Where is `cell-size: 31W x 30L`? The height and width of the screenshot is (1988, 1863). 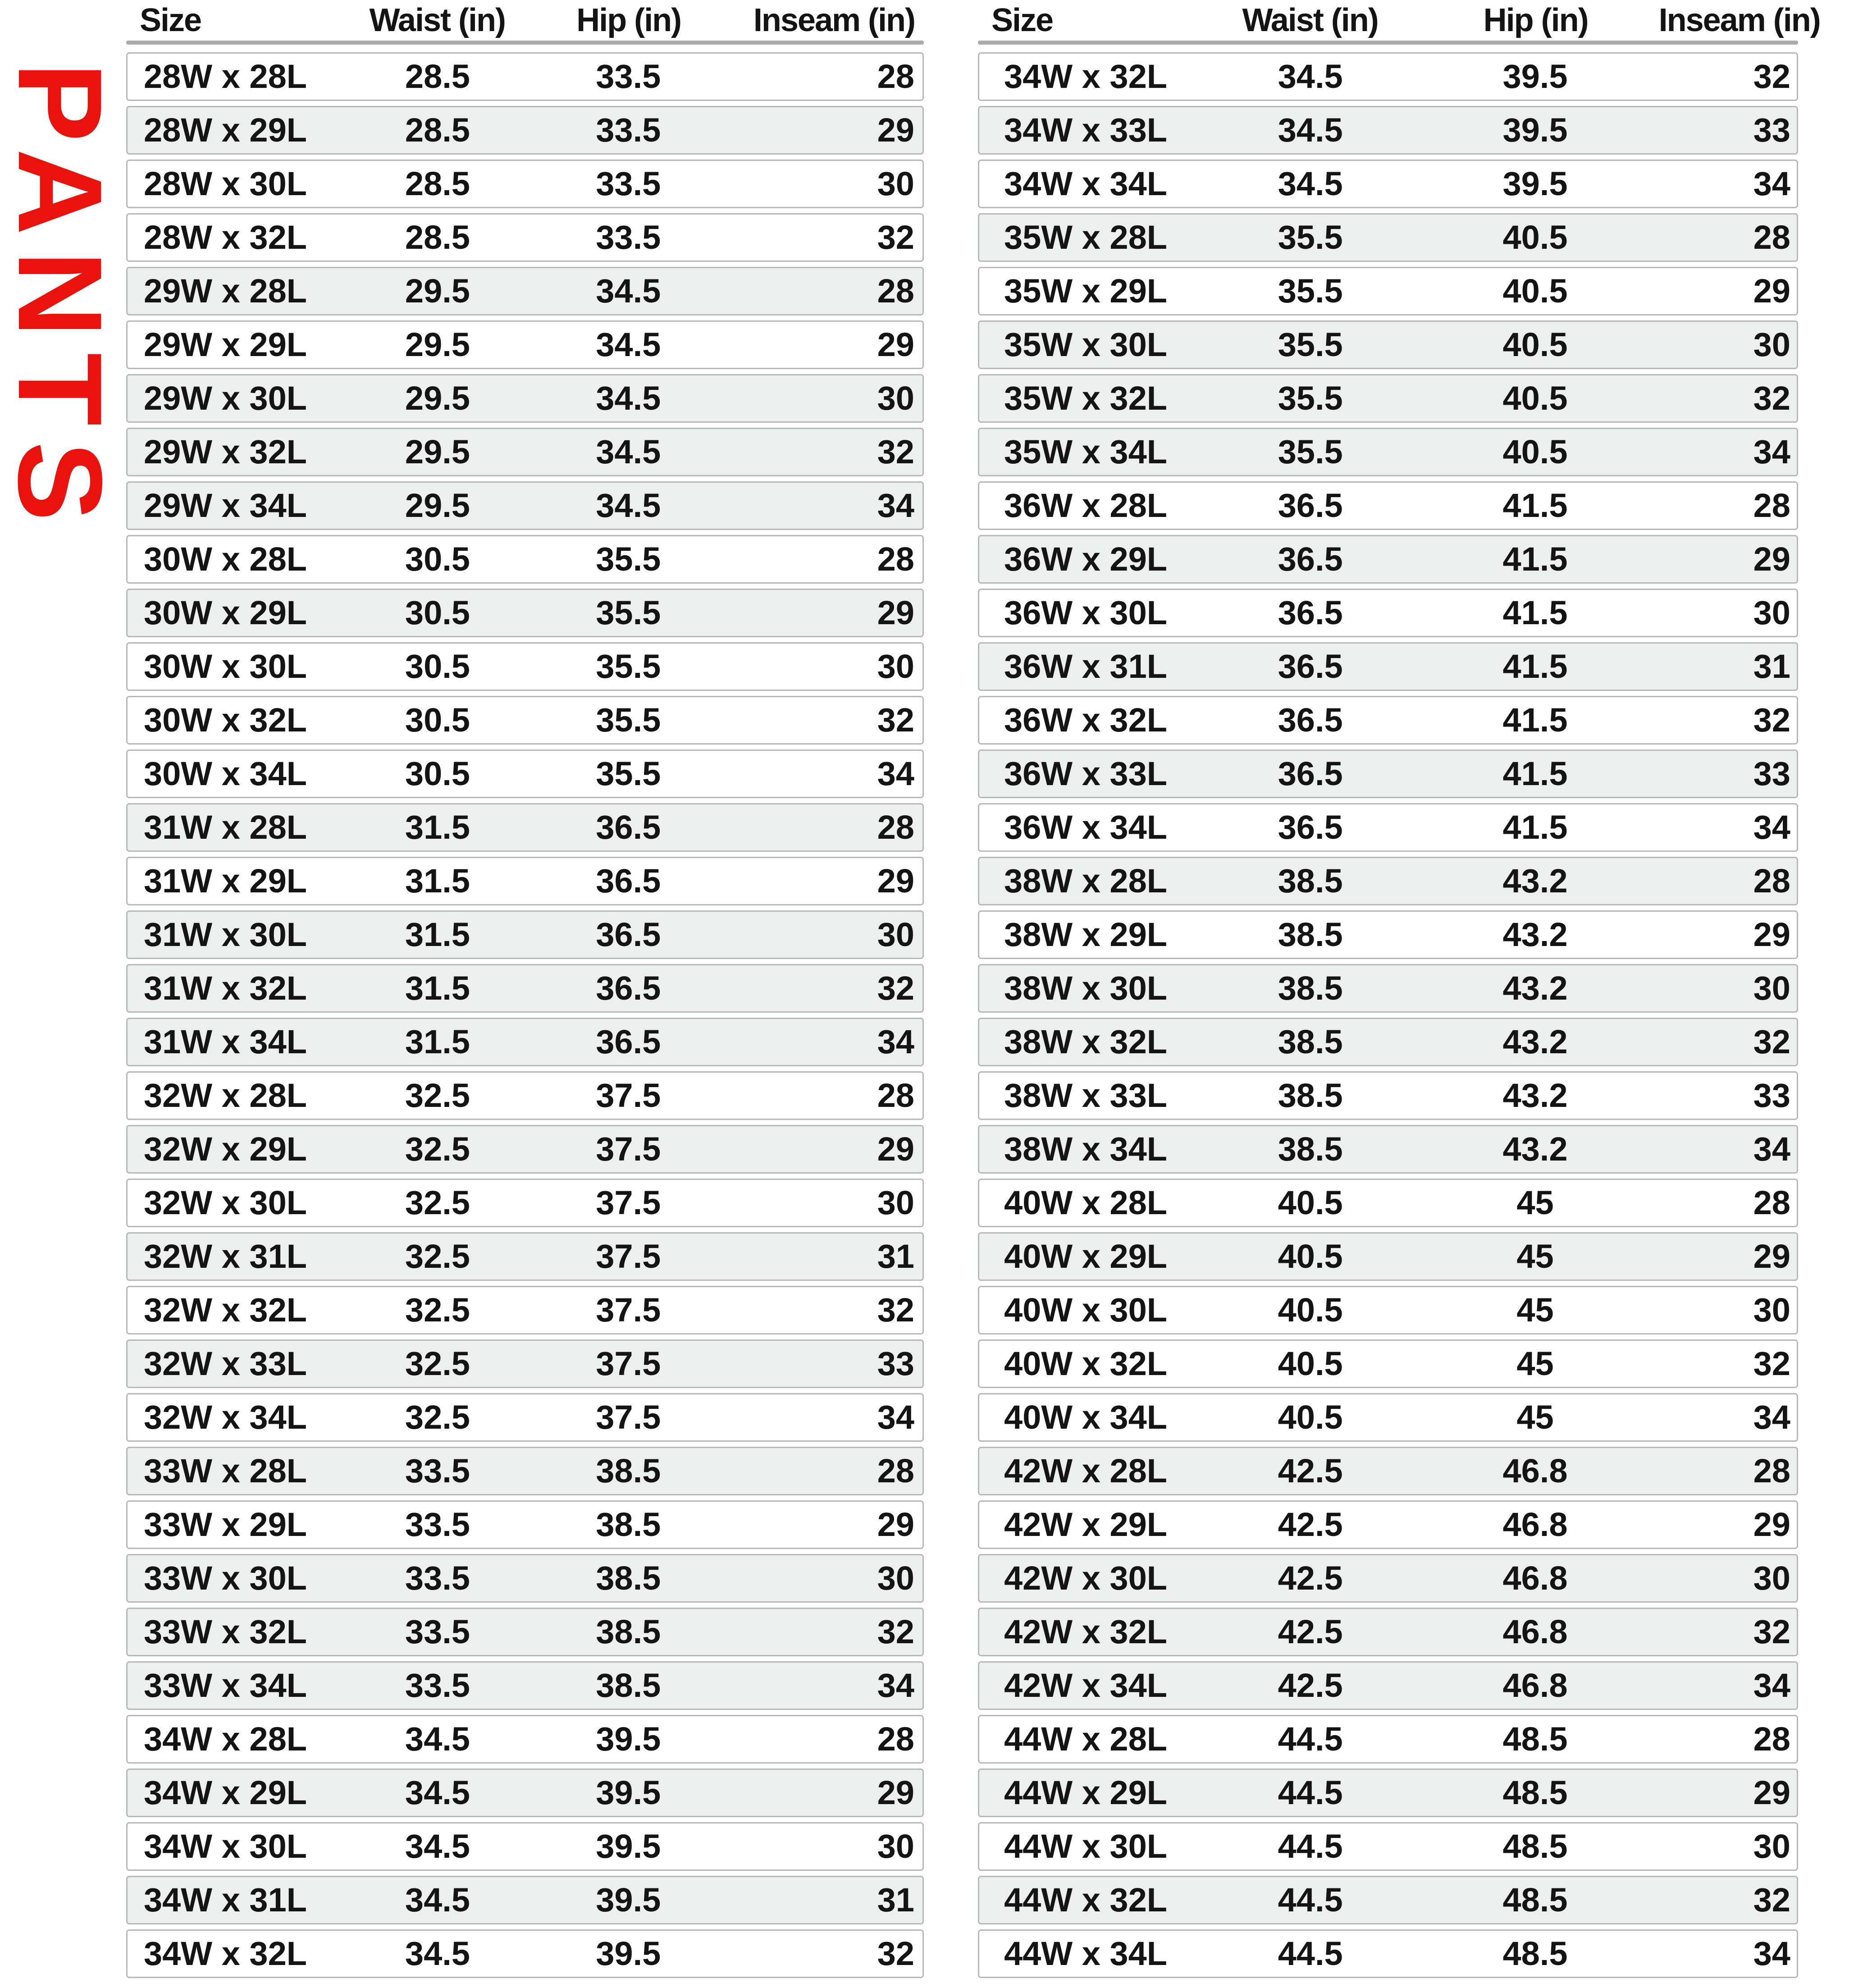 cell-size: 31W x 30L is located at coordinates (225, 934).